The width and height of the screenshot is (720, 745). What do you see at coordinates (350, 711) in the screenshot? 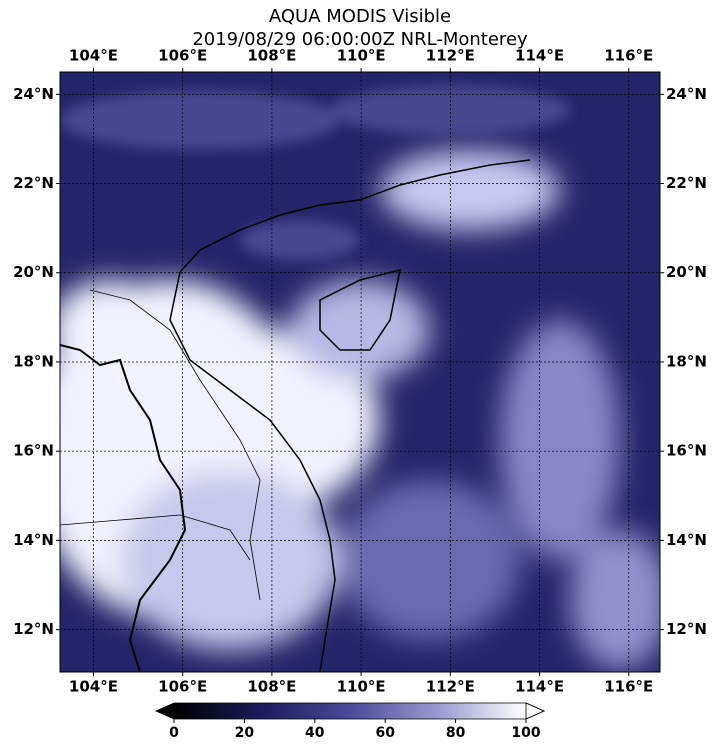
I see `colorbar` at bounding box center [350, 711].